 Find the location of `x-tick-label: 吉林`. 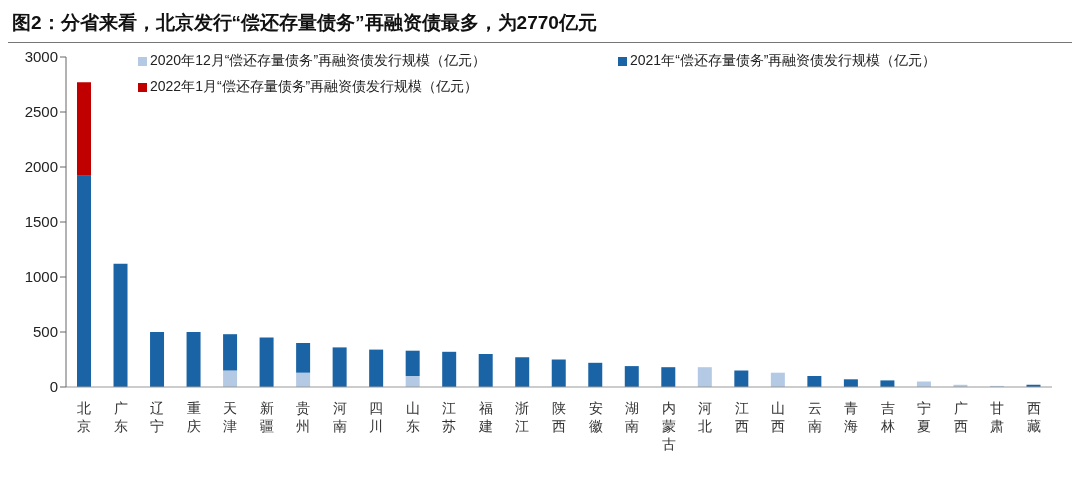

x-tick-label: 吉林 is located at coordinates (887, 417).